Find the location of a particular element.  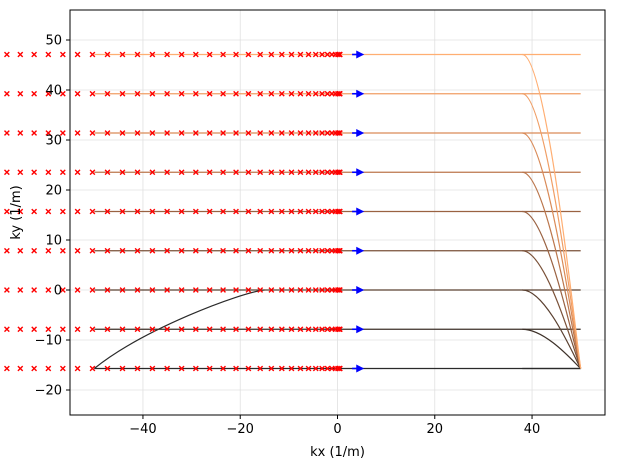

y-tick-label: 0 is located at coordinates (58, 291).